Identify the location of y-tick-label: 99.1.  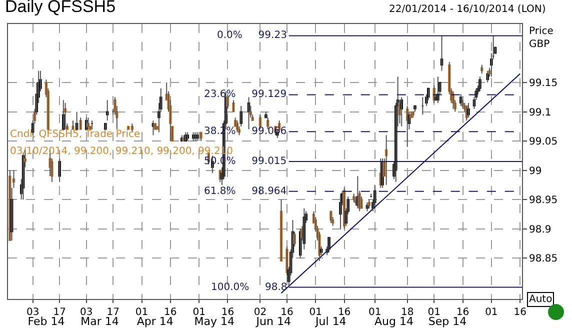
(540, 112).